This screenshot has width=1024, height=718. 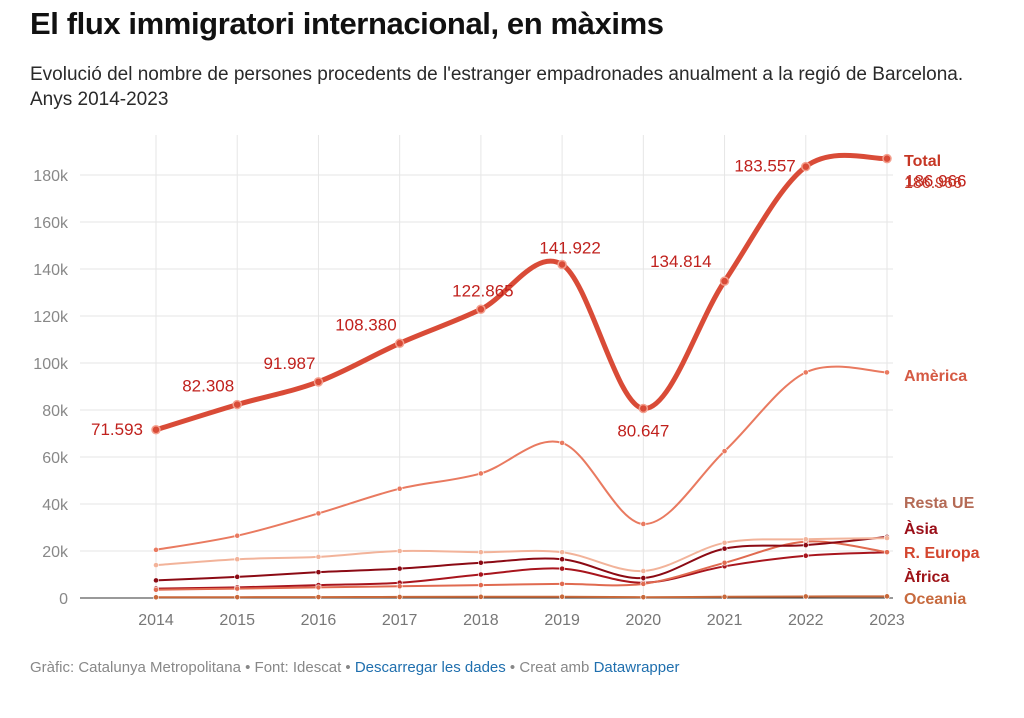 What do you see at coordinates (935, 376) in the screenshot?
I see `series-label: Amèrica` at bounding box center [935, 376].